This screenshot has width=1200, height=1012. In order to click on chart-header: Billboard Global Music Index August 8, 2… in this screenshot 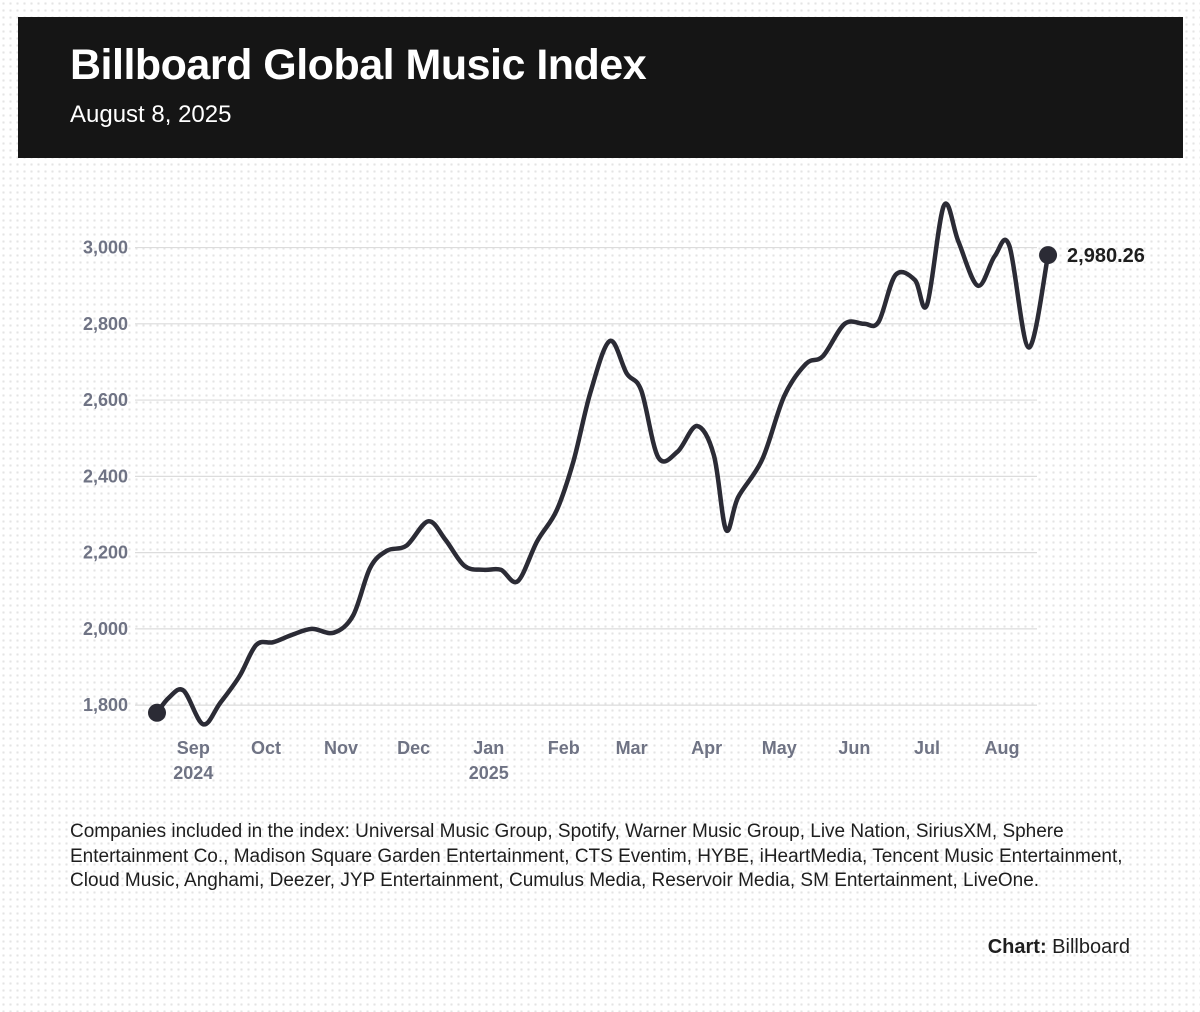, I will do `click(600, 87)`.